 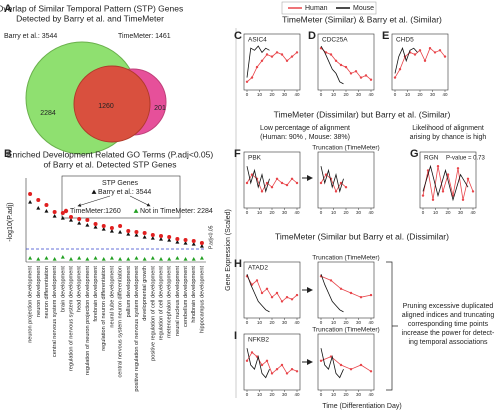 What do you see at coordinates (160, 108) in the screenshot?
I see `venn-count: 201` at bounding box center [160, 108].